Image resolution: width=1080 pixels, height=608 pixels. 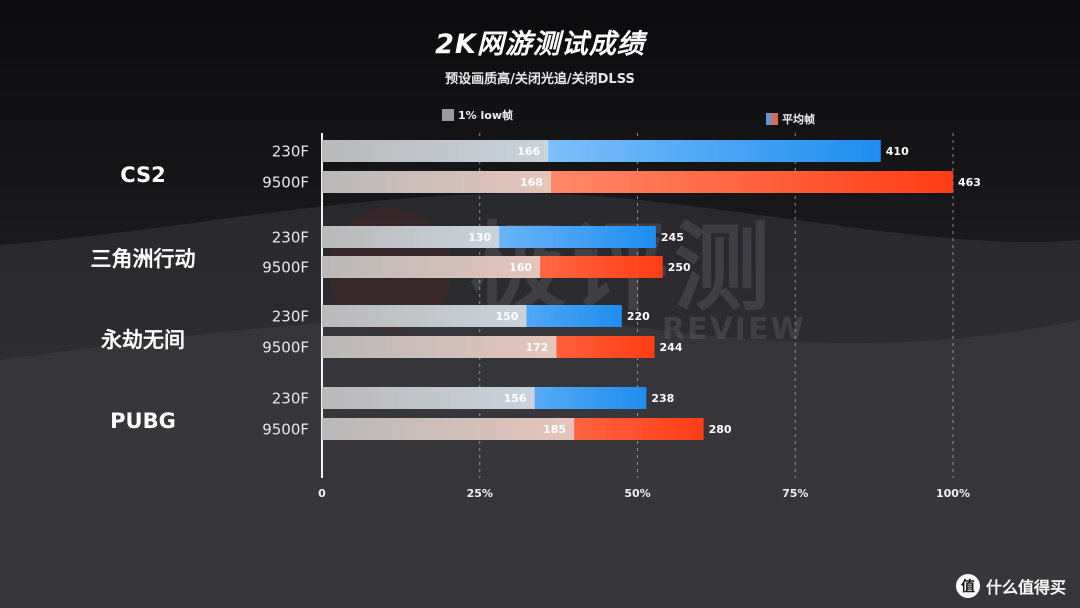 I want to click on avg-fps-value: 238, so click(x=662, y=398).